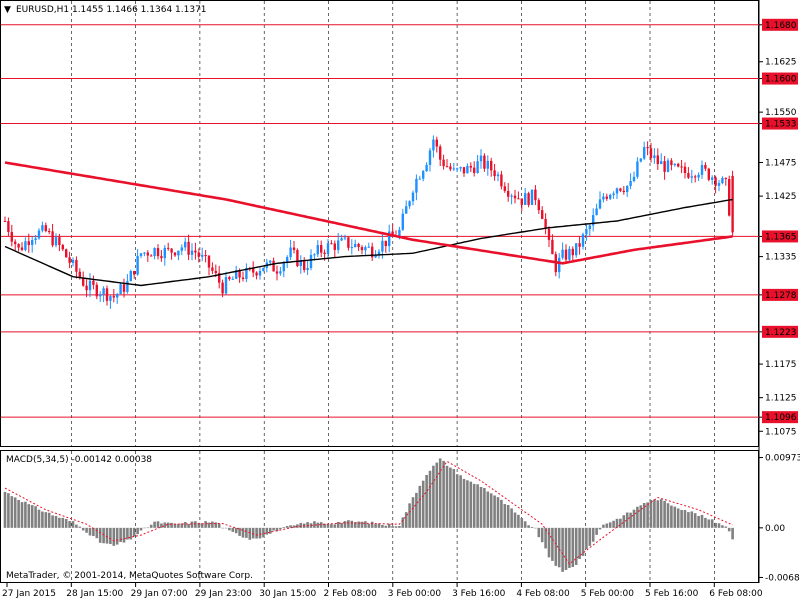 Image resolution: width=800 pixels, height=600 pixels. What do you see at coordinates (781, 399) in the screenshot?
I see `price-label: 1.1125` at bounding box center [781, 399].